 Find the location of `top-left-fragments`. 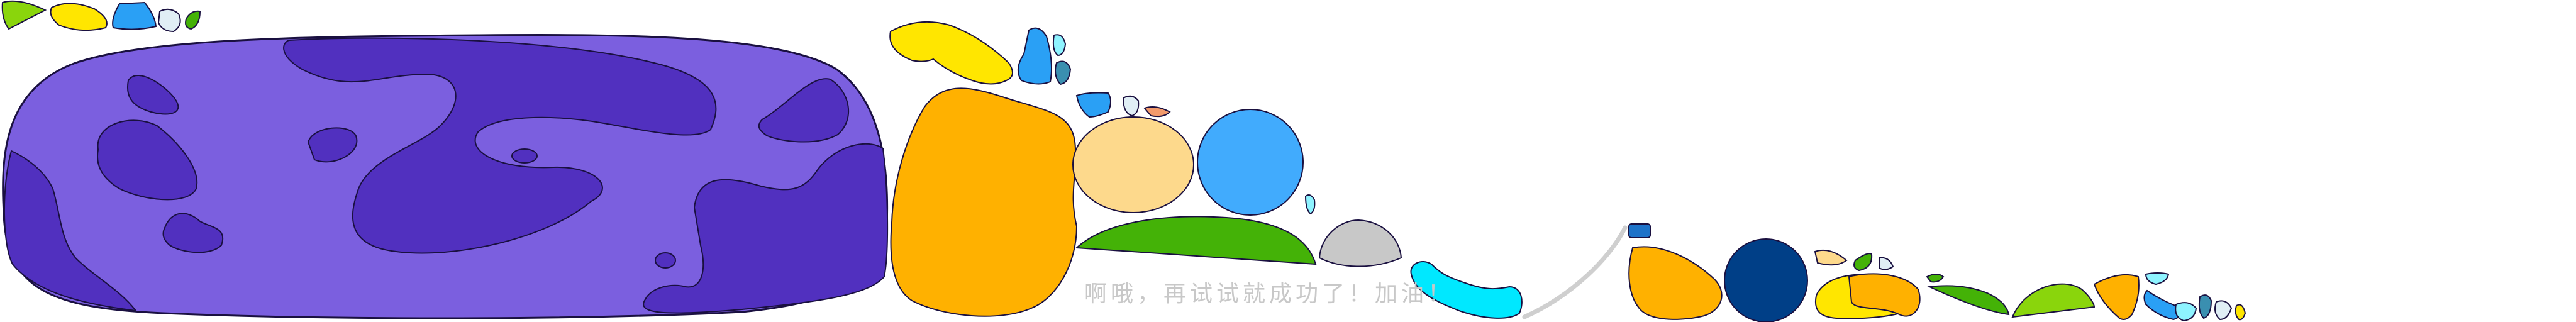

top-left-fragments is located at coordinates (101, 16).